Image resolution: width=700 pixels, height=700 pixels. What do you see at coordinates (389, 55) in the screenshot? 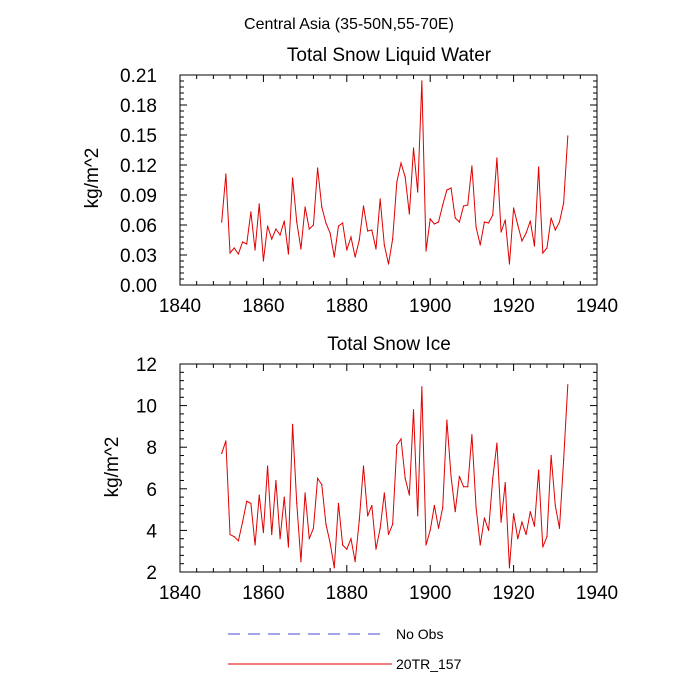
I see `chart-title: Total Snow Liquid Water` at bounding box center [389, 55].